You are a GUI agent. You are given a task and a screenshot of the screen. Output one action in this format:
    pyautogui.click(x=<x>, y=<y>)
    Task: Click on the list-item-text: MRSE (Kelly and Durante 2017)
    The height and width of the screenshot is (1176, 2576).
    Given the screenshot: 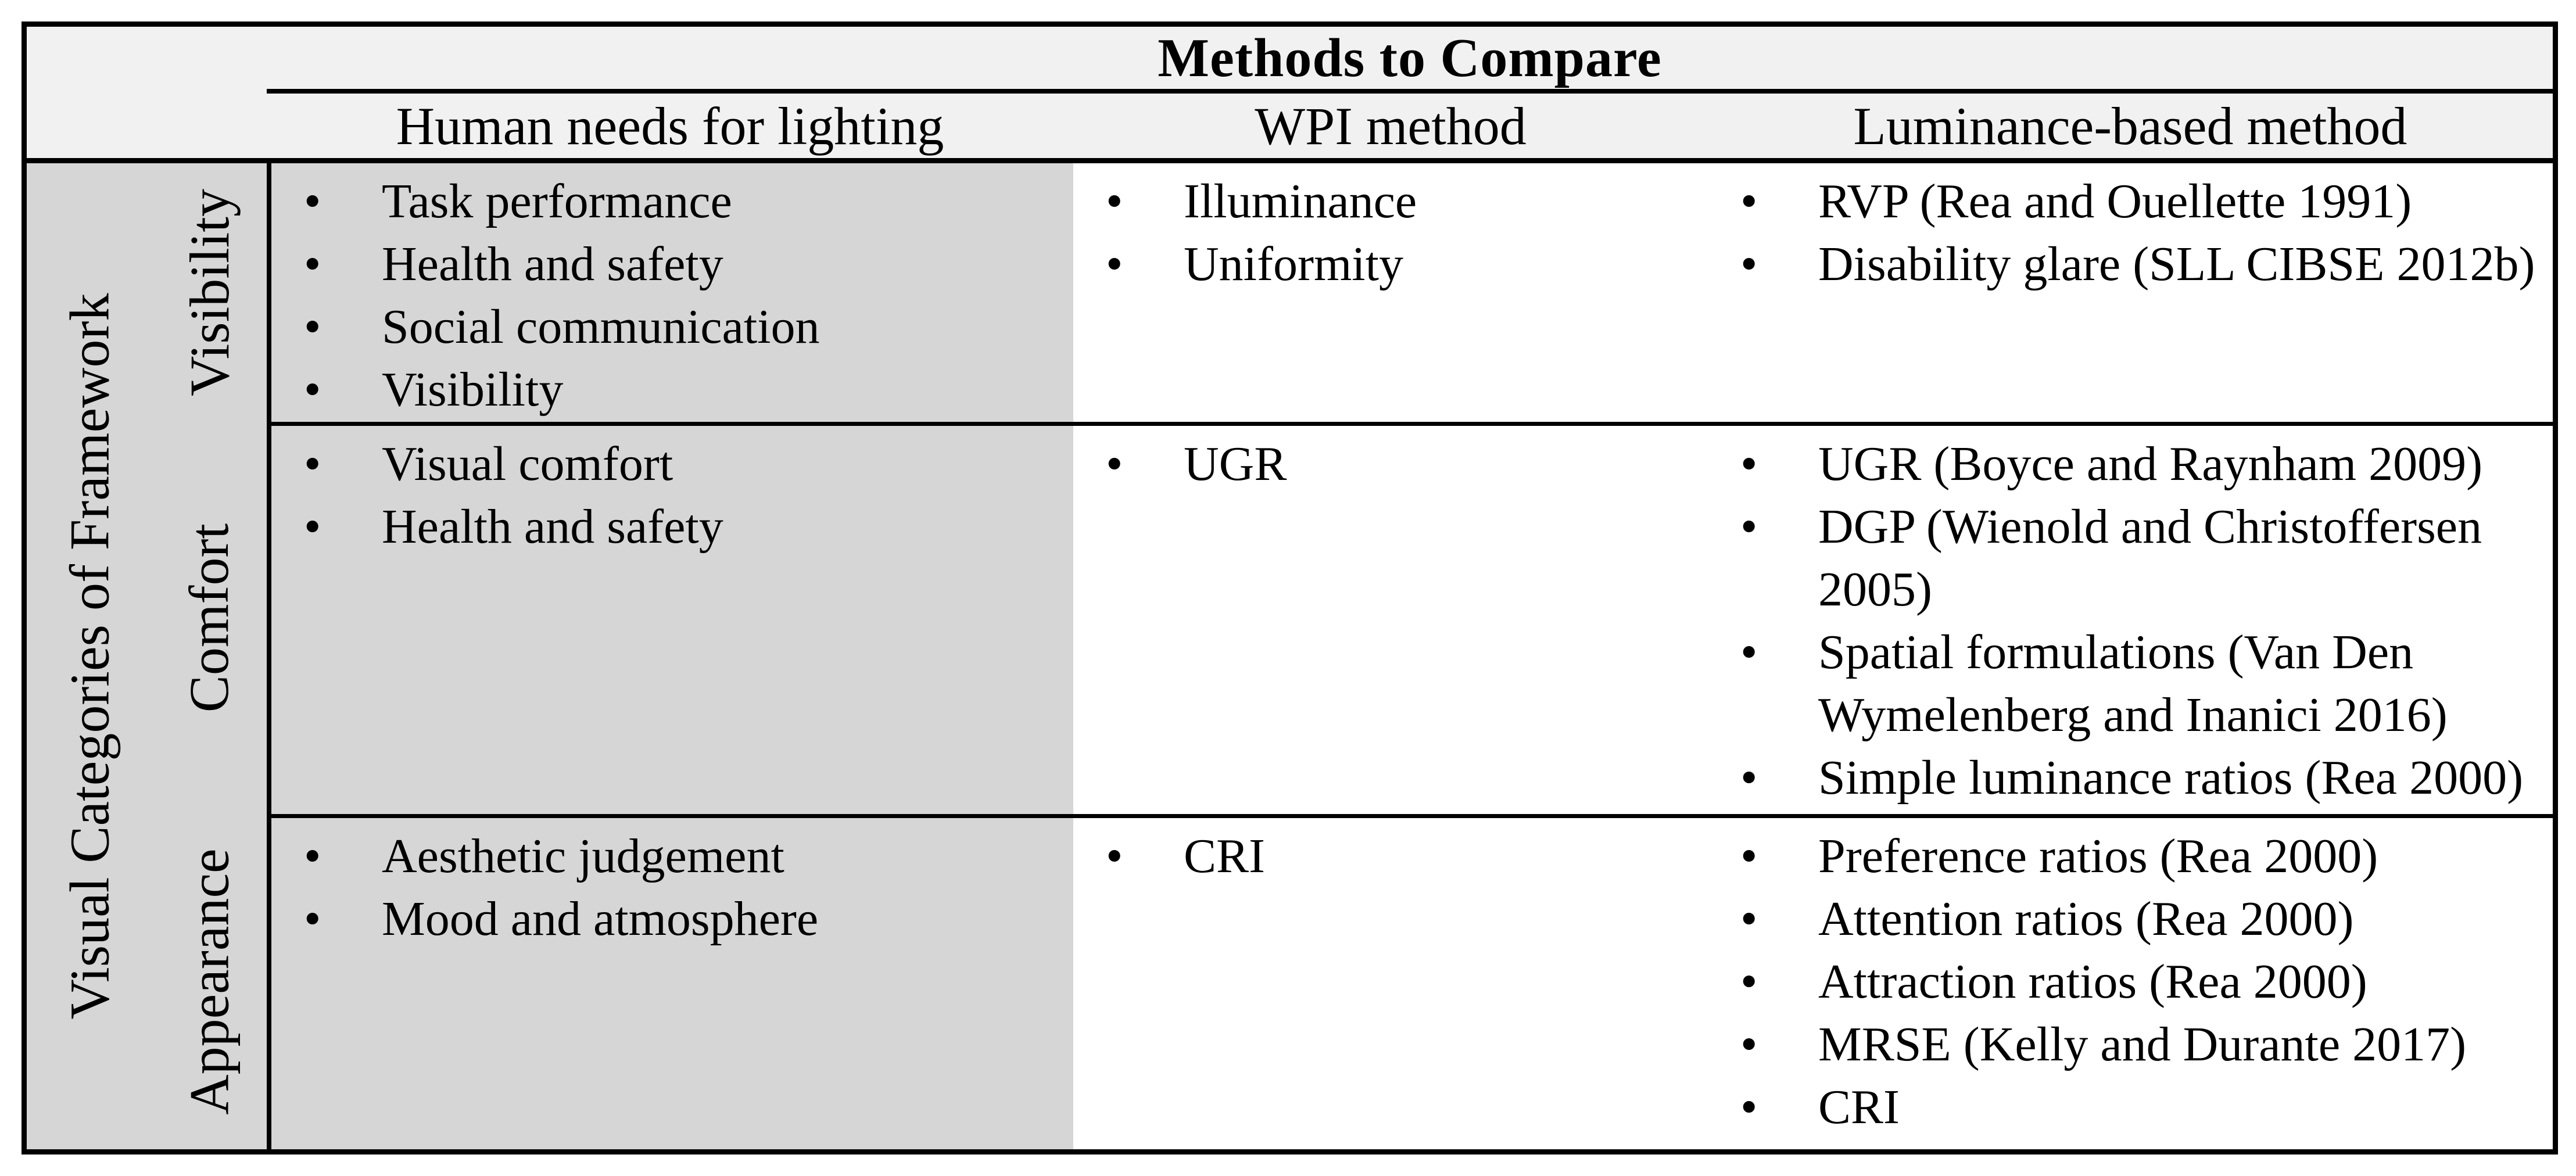 What is the action you would take?
    pyautogui.click(x=2142, y=1044)
    